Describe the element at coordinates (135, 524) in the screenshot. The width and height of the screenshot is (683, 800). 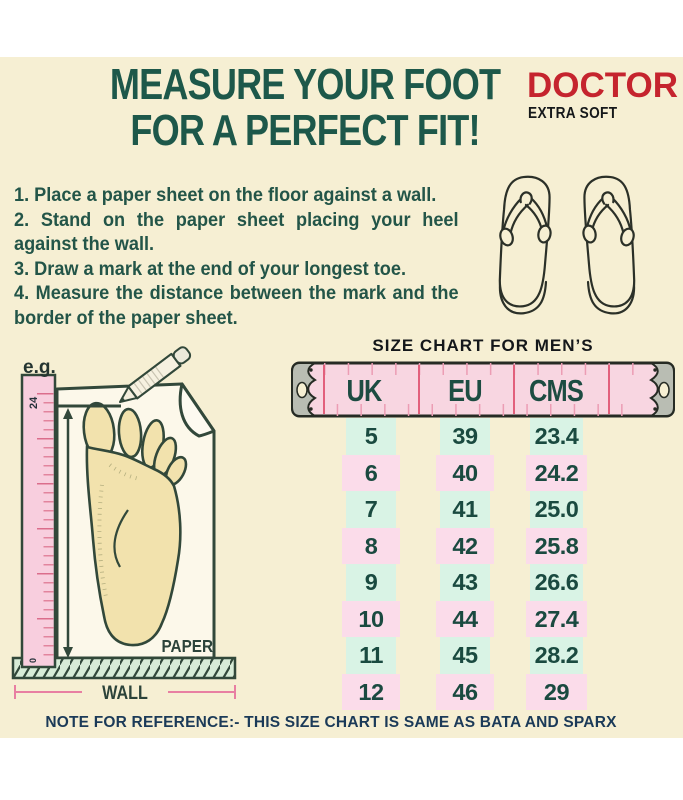
I see `foot-illustration` at that location.